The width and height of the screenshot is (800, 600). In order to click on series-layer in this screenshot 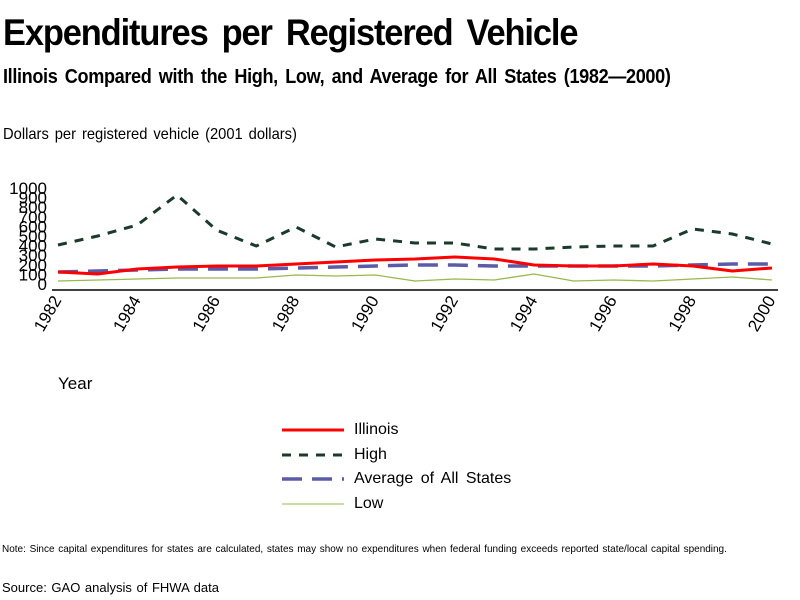, I will do `click(415, 237)`.